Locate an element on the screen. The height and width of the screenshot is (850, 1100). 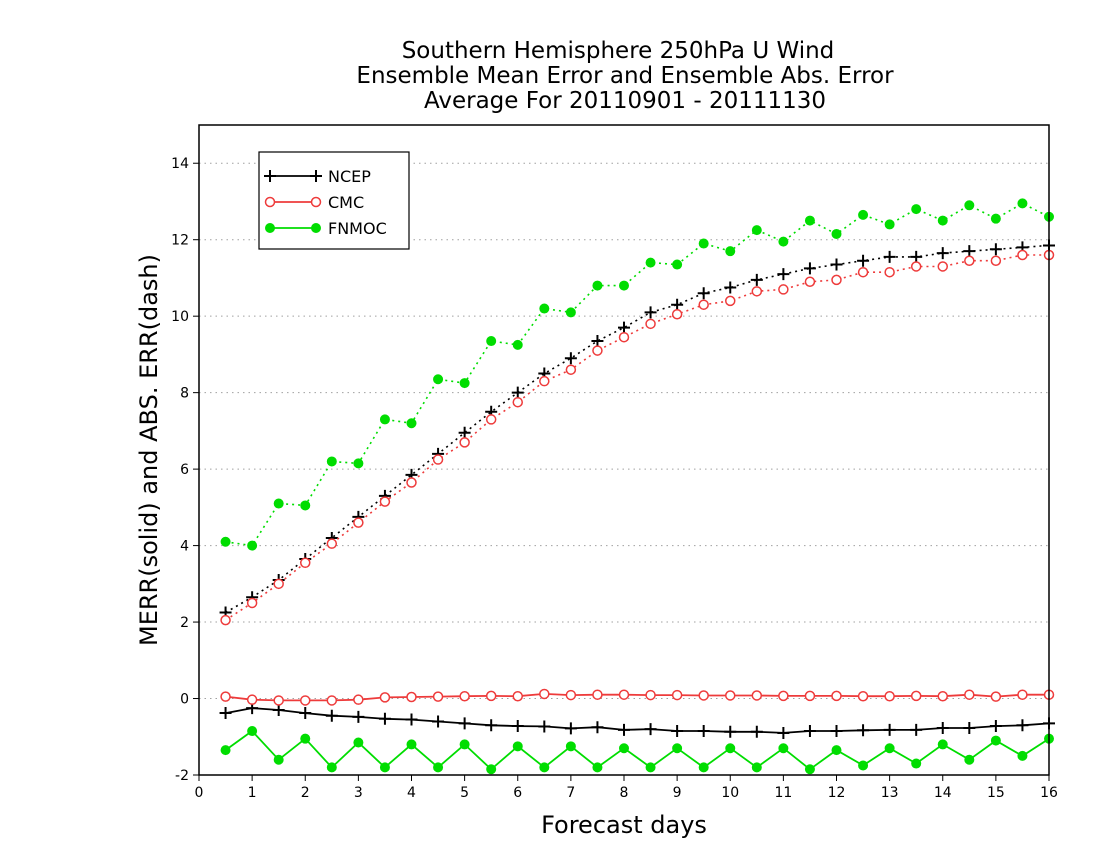
y-tick-label-5: 8 is located at coordinates (184, 394).